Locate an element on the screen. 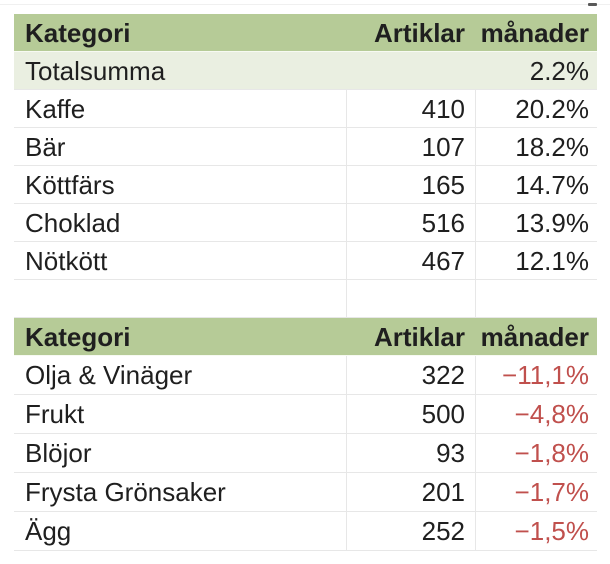  table-row: Nötkött 467 12.1% is located at coordinates (305, 261).